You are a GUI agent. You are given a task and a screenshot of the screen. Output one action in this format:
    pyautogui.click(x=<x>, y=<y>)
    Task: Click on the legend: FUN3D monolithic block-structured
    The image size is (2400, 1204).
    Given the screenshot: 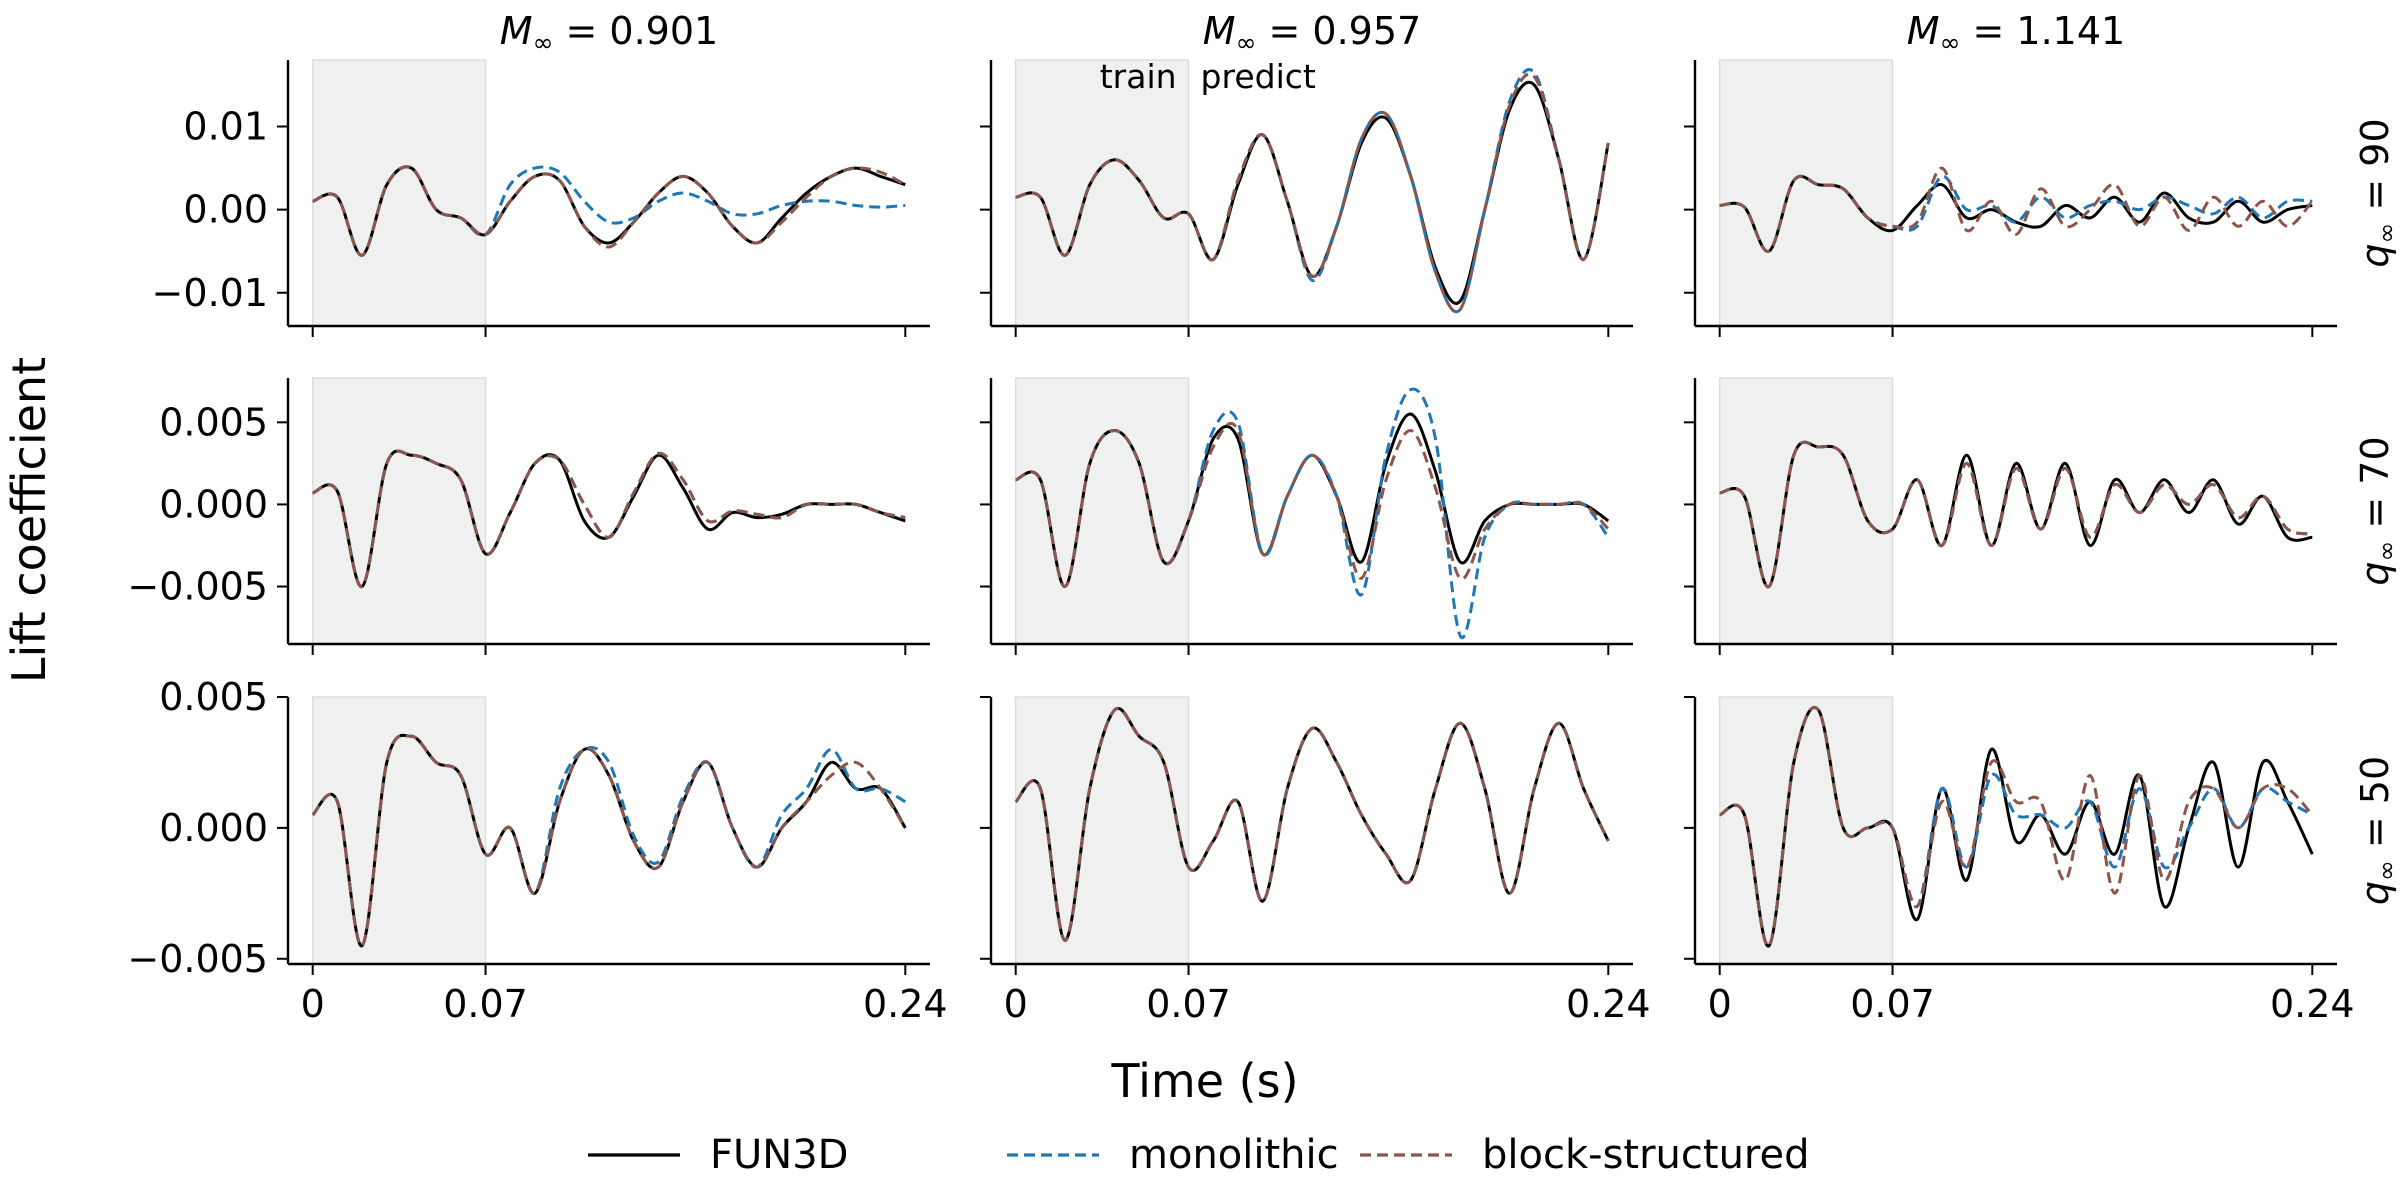 What is the action you would take?
    pyautogui.click(x=1198, y=1155)
    